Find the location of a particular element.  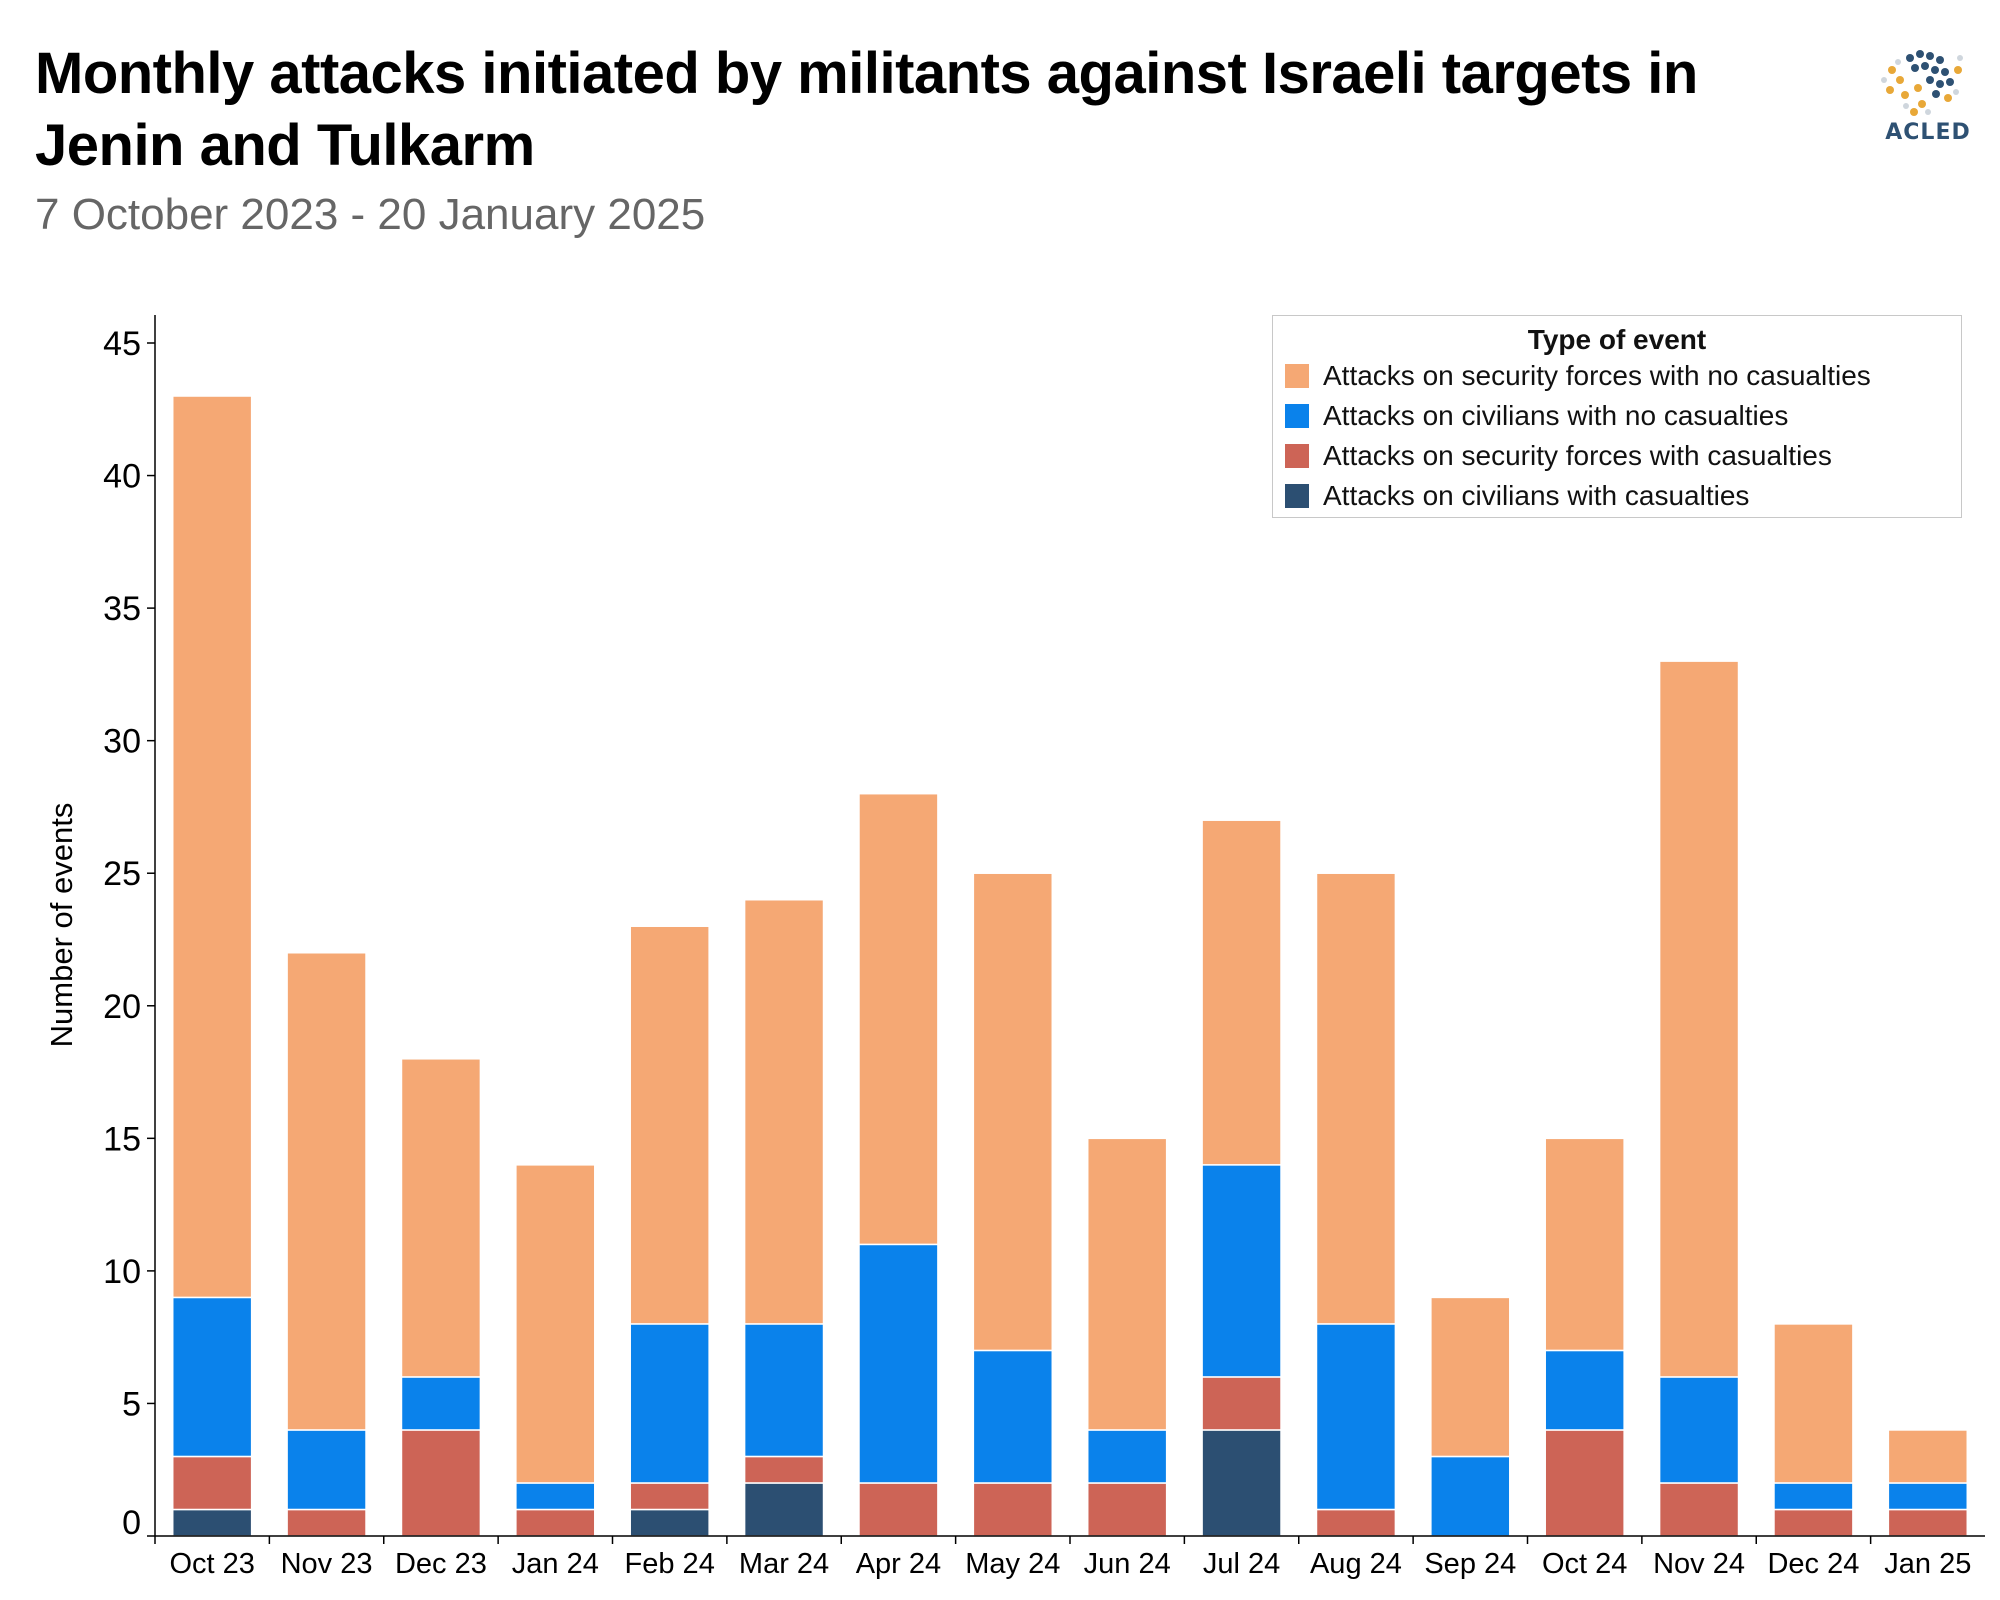

x-tick-label: Jan 25 is located at coordinates (1927, 1564).